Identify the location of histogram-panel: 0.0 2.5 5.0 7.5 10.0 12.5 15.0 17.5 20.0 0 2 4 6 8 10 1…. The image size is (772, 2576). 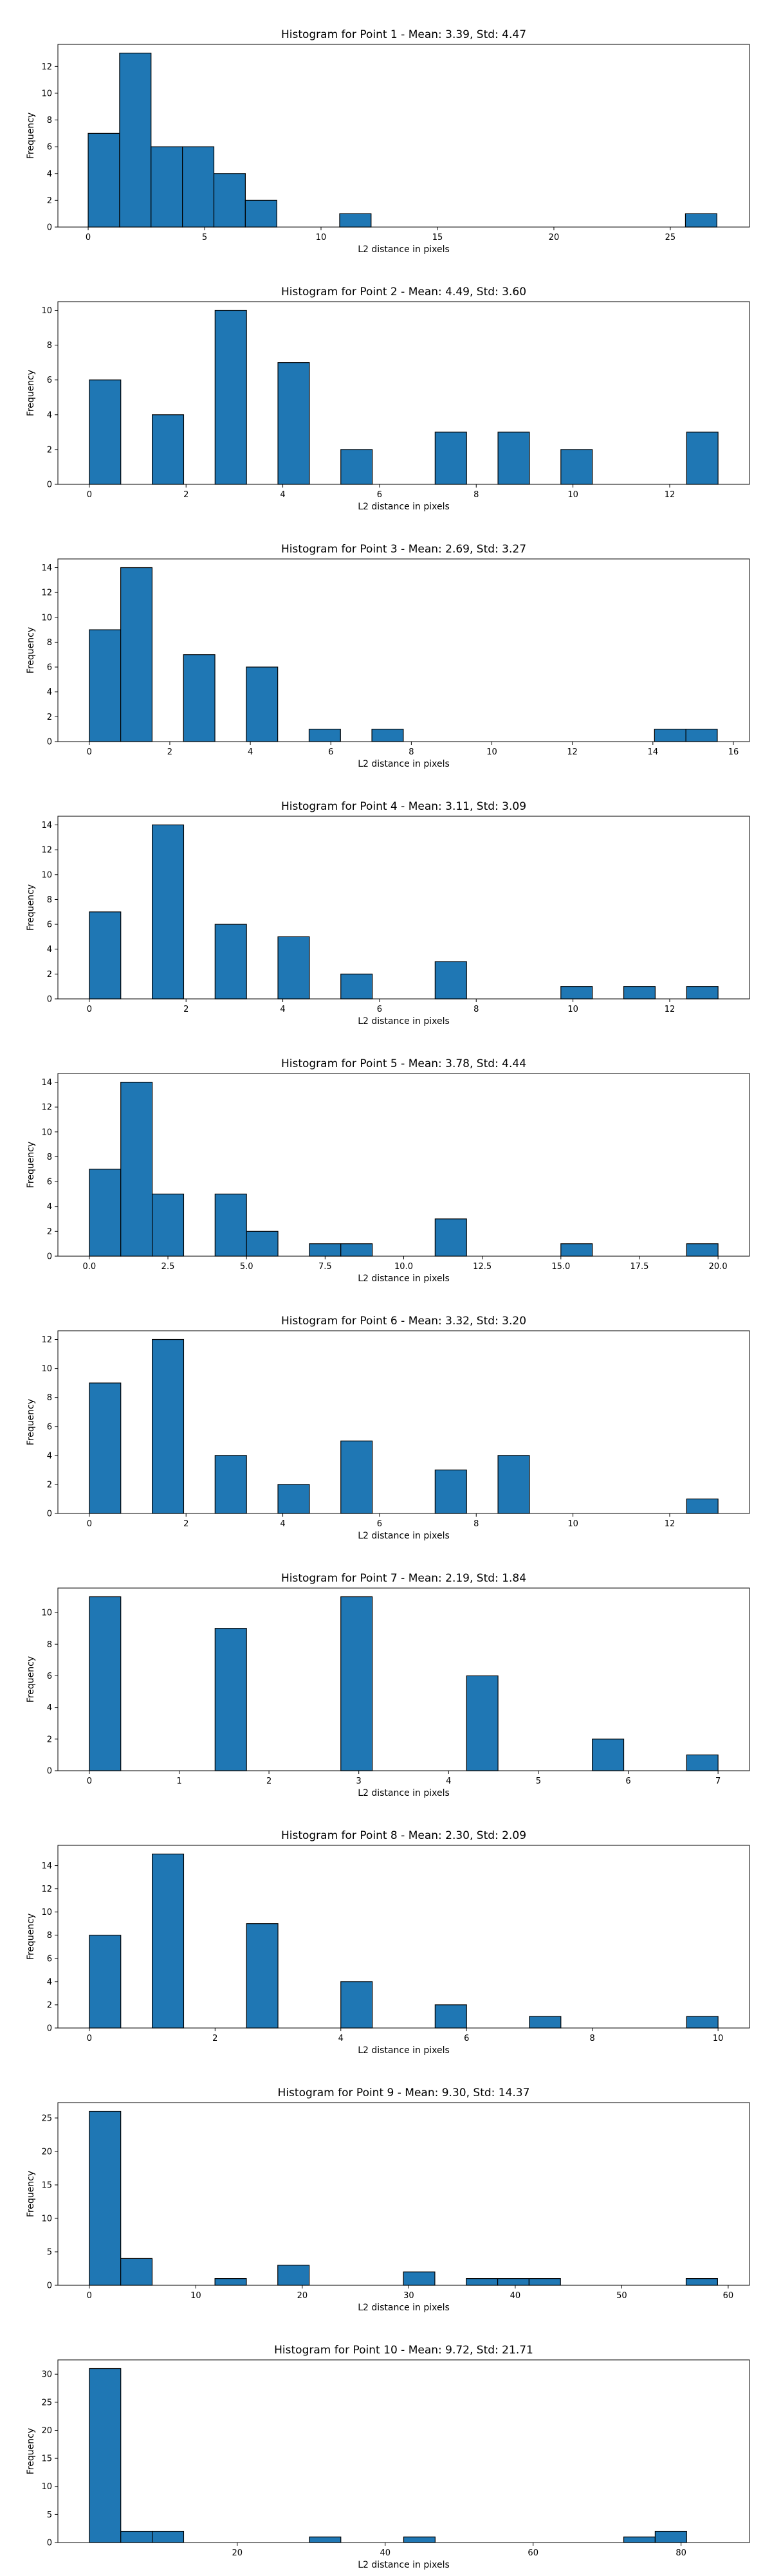
(388, 1170).